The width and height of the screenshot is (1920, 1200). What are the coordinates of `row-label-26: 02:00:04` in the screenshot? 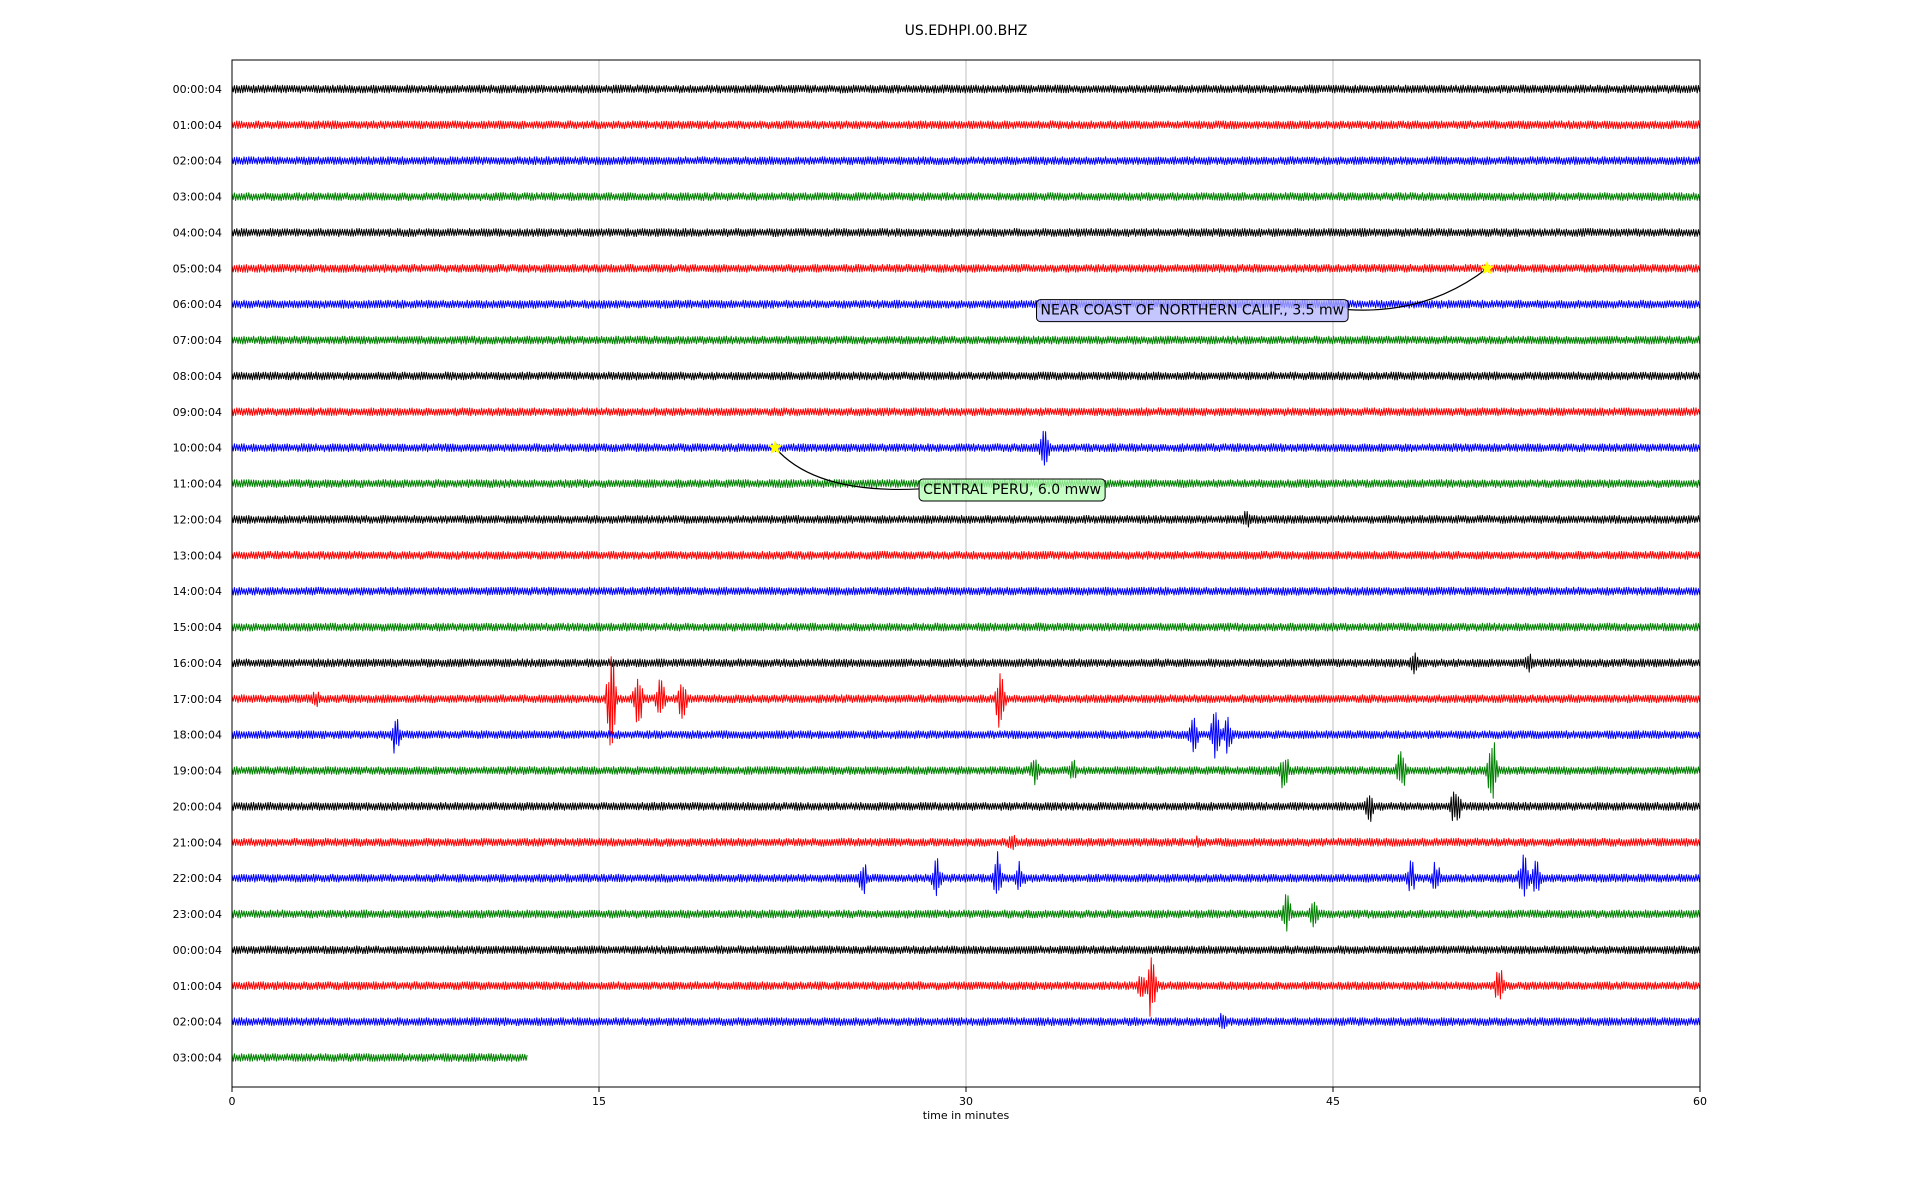 It's located at (197, 1022).